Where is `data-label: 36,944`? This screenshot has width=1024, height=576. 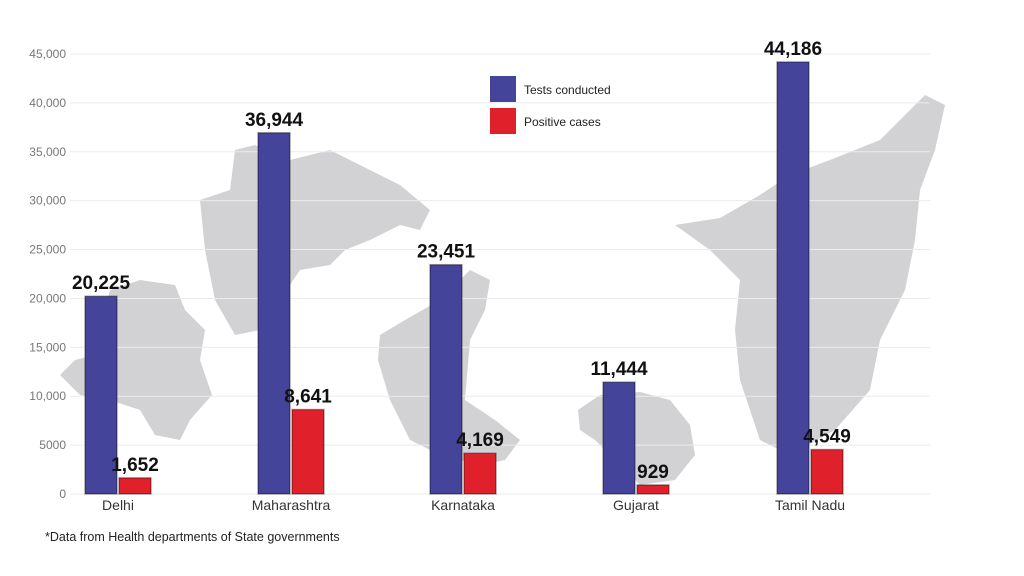
data-label: 36,944 is located at coordinates (274, 120).